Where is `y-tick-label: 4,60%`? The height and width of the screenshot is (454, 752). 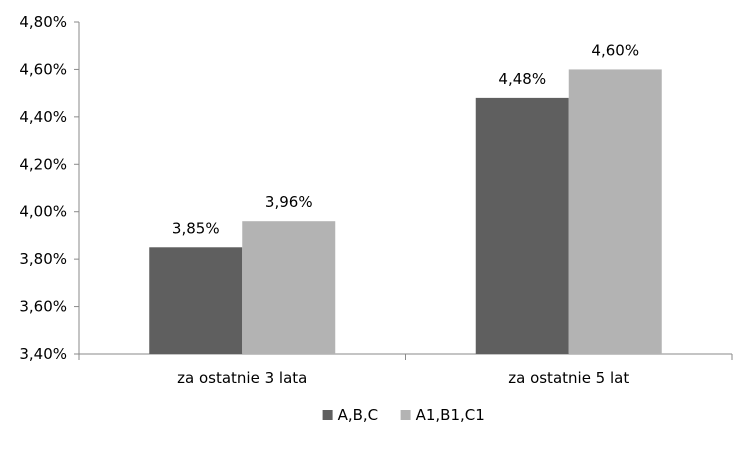
y-tick-label: 4,60% is located at coordinates (43, 69).